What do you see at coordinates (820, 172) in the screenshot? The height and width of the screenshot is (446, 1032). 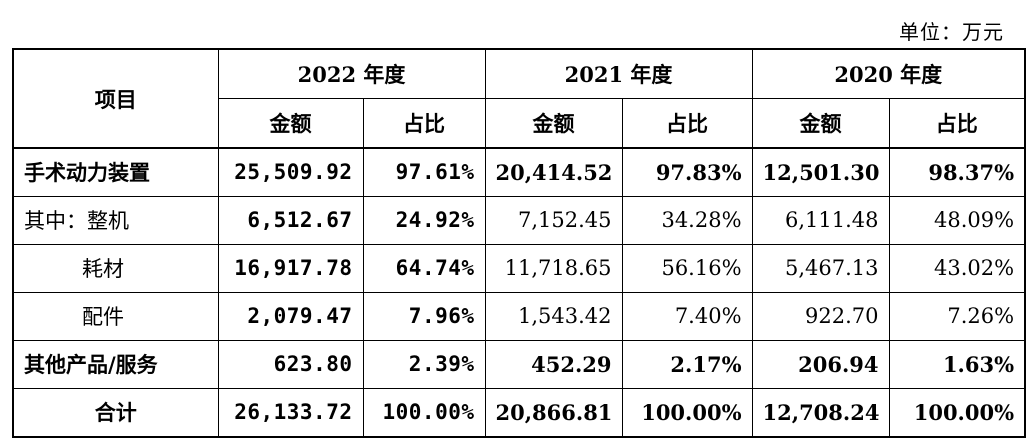 I see `cell-value: 12,501.30` at bounding box center [820, 172].